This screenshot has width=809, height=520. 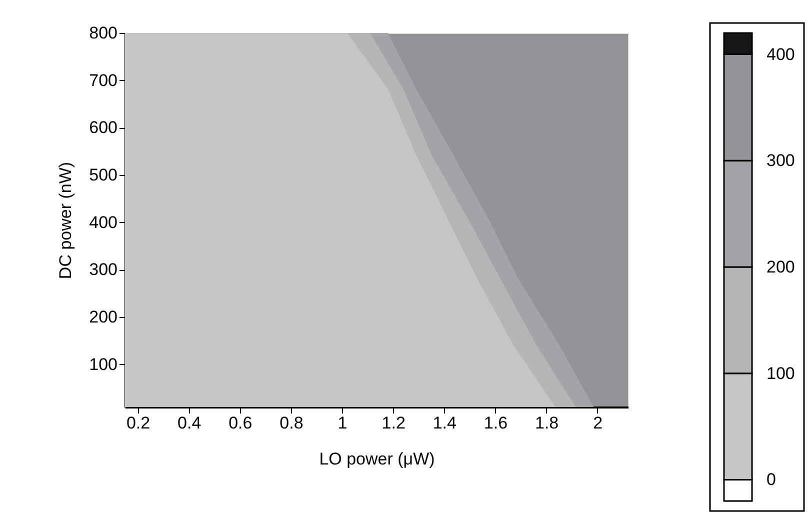 What do you see at coordinates (394, 423) in the screenshot?
I see `x-tick-label: 1.2` at bounding box center [394, 423].